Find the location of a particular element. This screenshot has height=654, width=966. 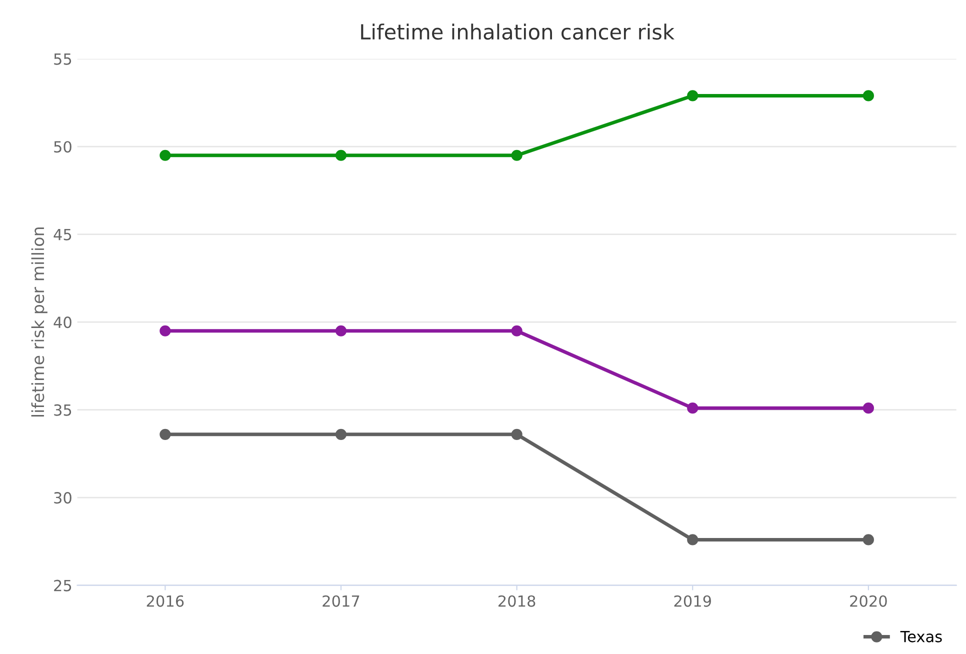

y-tick-label: 40 is located at coordinates (63, 322).